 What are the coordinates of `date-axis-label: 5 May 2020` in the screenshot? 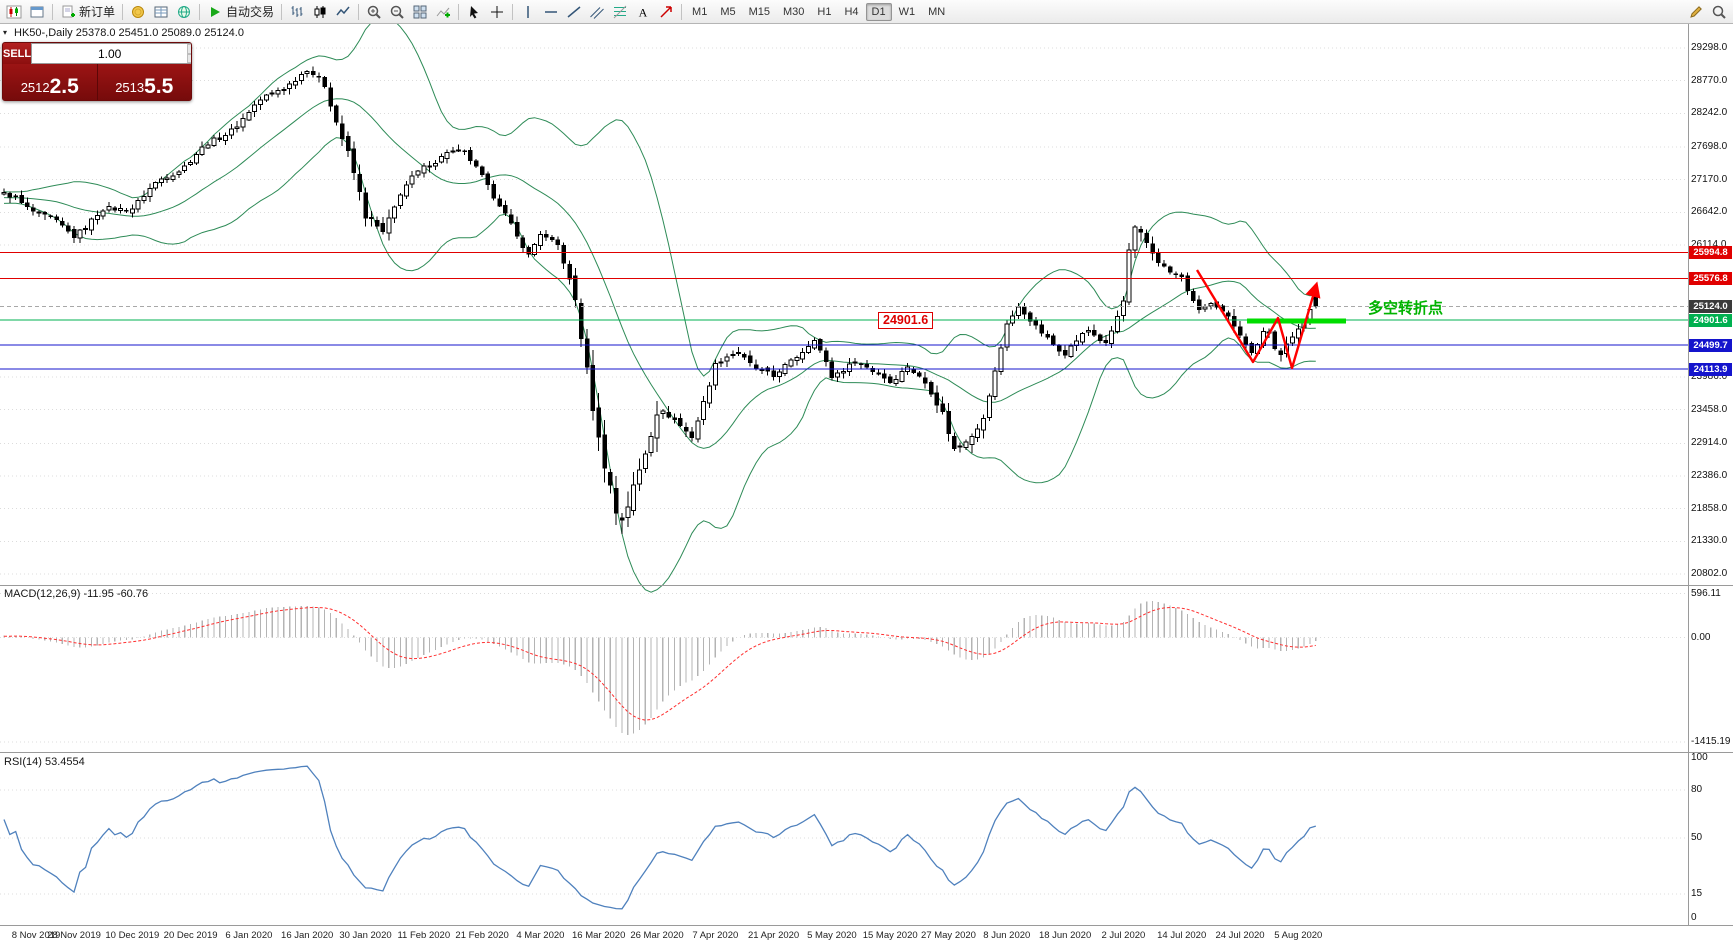 It's located at (832, 935).